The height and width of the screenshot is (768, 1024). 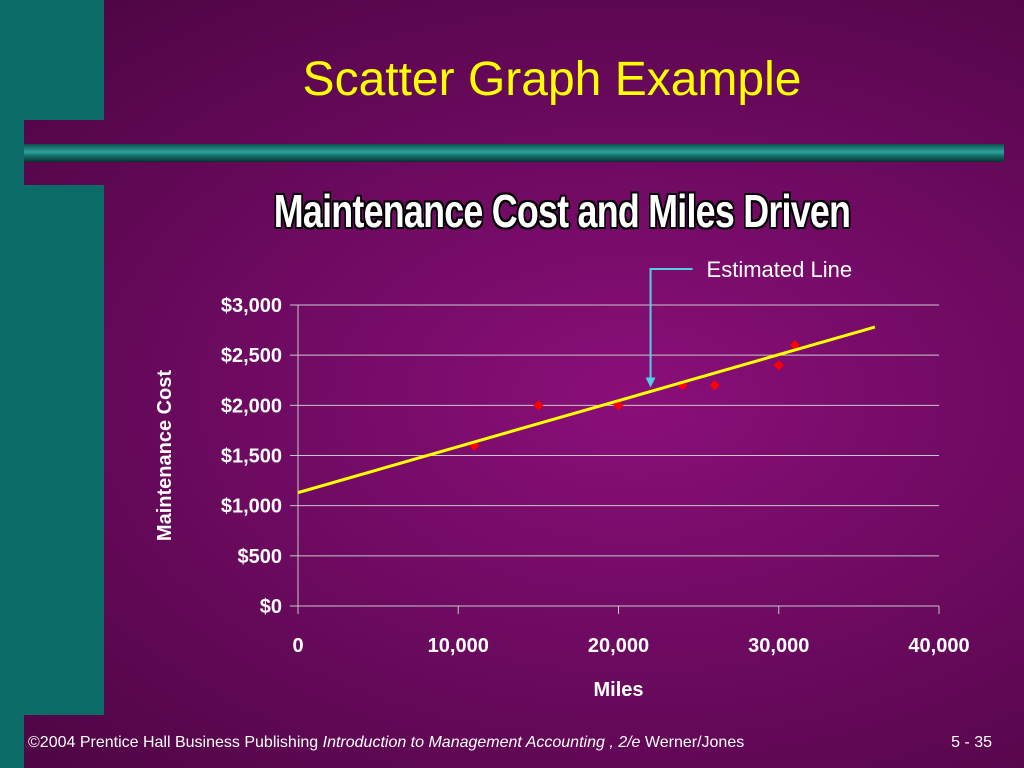 I want to click on estimated-line, so click(x=586, y=410).